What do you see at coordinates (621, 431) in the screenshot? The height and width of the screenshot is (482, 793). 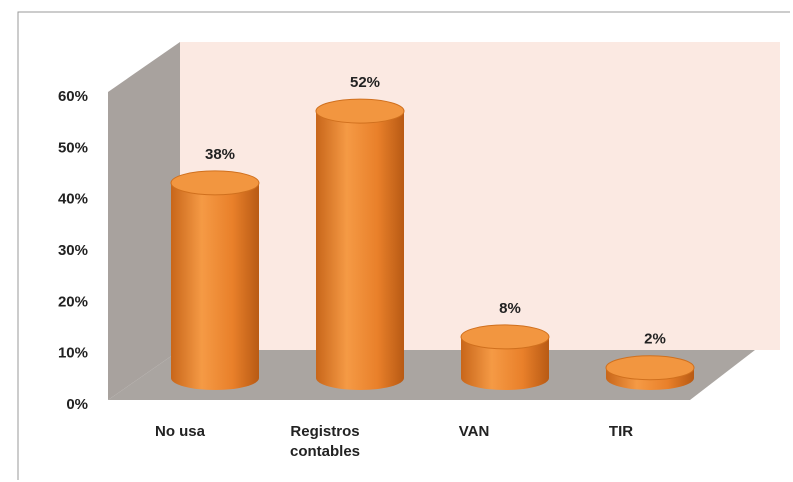 I see `x-tick-label: TIR` at bounding box center [621, 431].